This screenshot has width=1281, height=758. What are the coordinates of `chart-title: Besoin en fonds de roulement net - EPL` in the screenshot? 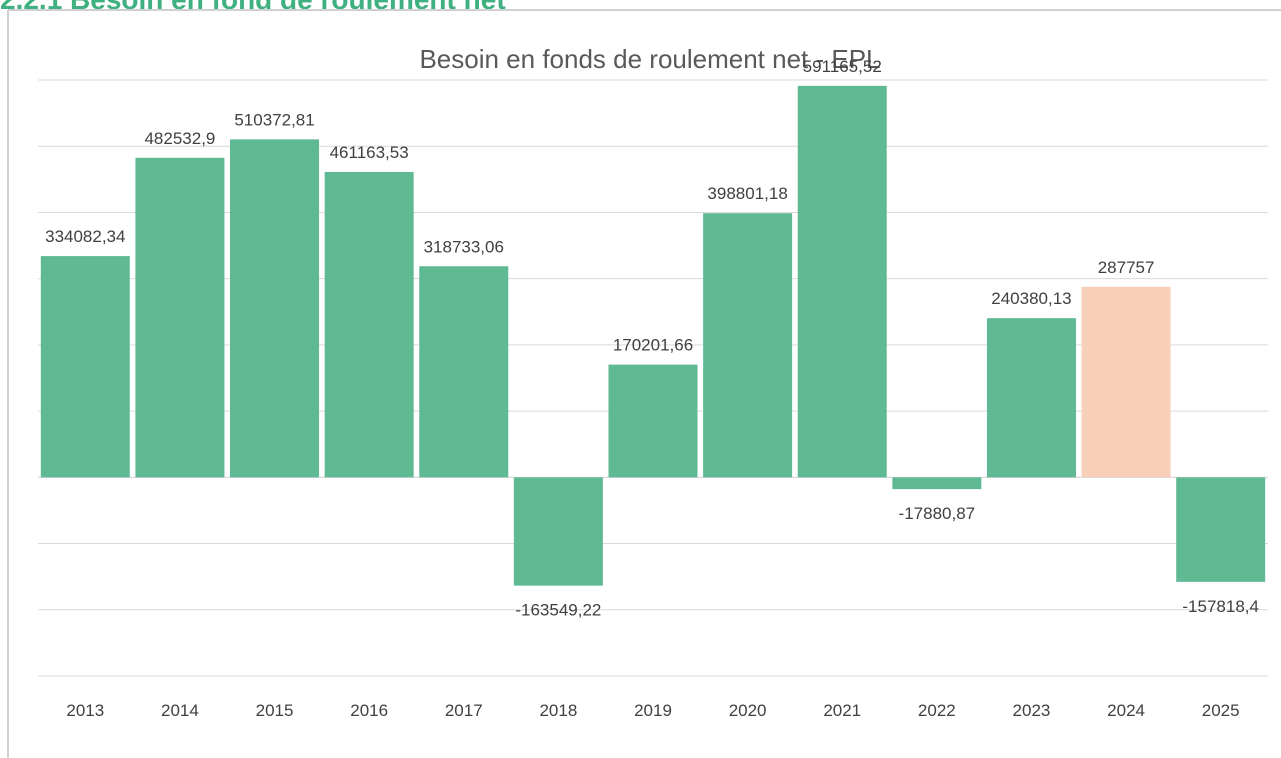 It's located at (649, 59).